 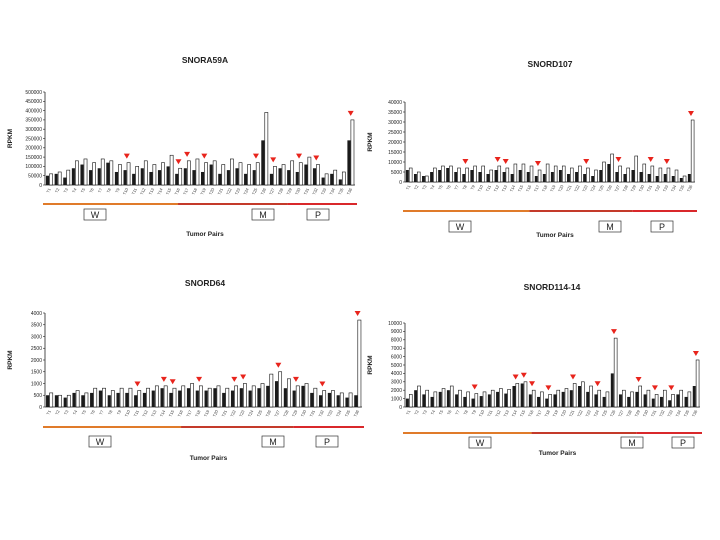 I want to click on y-tick-label: 0, so click(x=40, y=408).